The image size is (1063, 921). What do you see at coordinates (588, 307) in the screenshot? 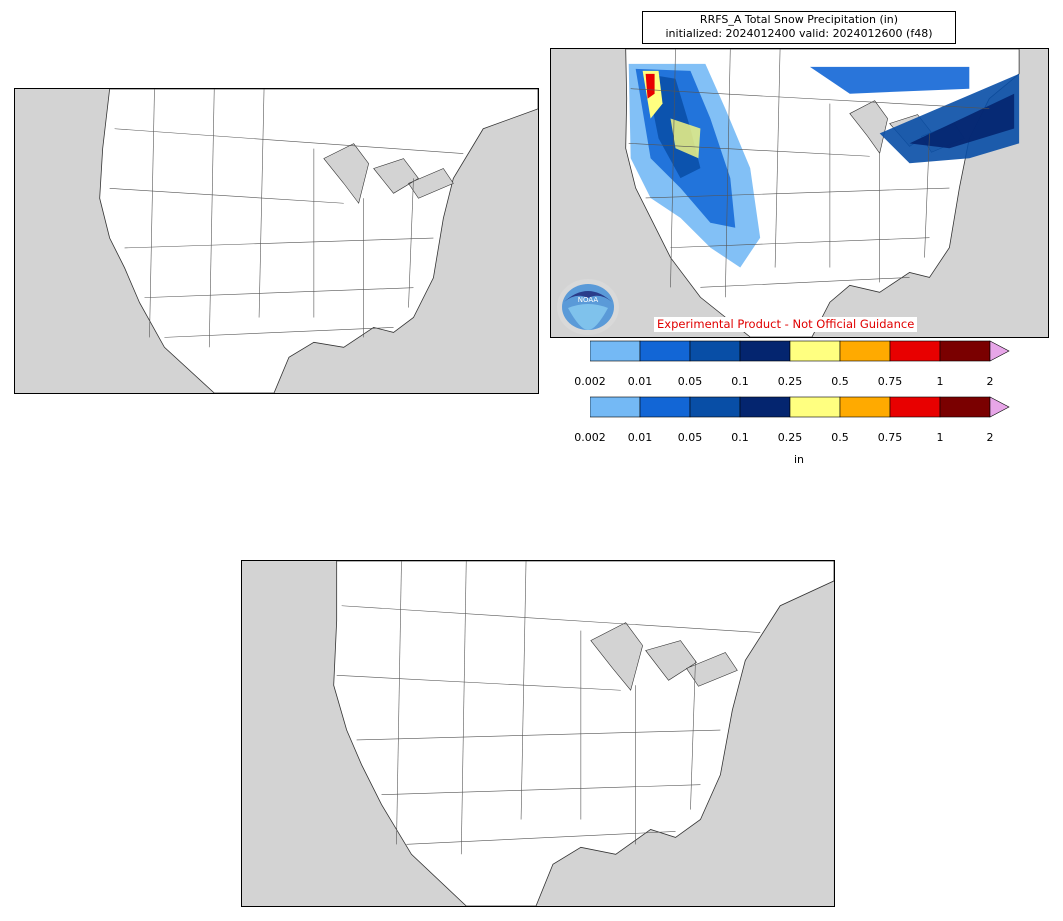
I see `noaa-logo: NOAA` at bounding box center [588, 307].